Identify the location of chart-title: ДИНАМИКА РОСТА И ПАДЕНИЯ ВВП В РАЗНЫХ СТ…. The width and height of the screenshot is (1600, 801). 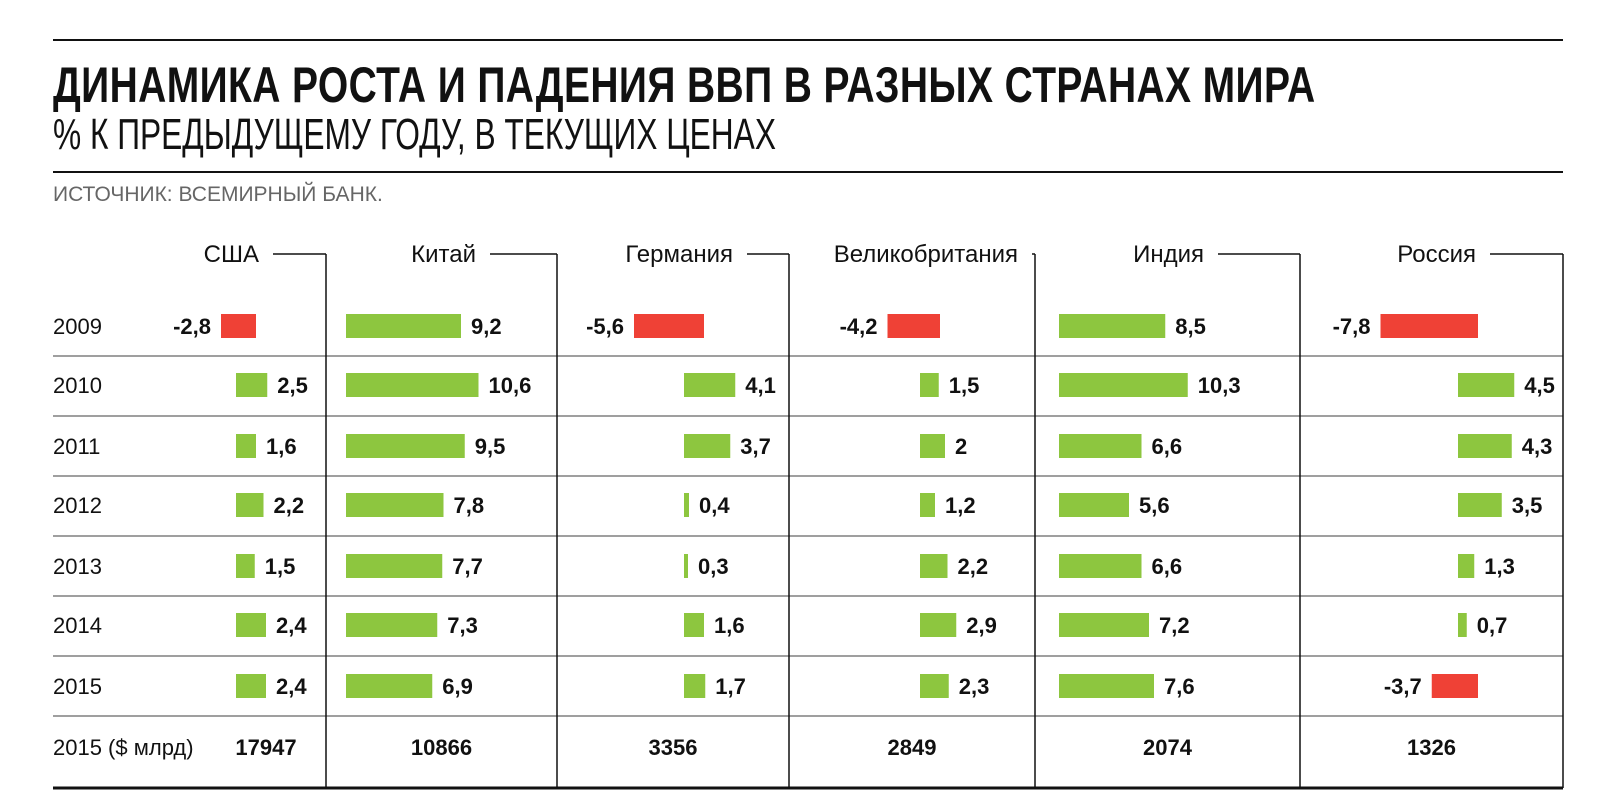
(684, 85).